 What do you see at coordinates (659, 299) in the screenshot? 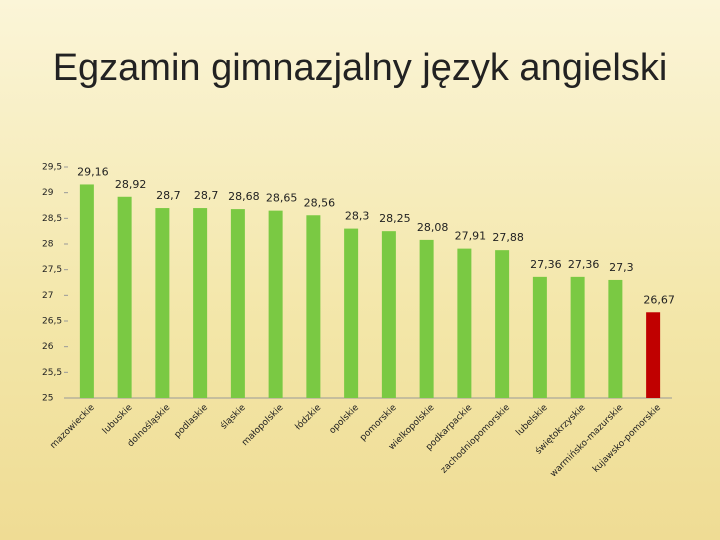
I see `value-label: 26,67` at bounding box center [659, 299].